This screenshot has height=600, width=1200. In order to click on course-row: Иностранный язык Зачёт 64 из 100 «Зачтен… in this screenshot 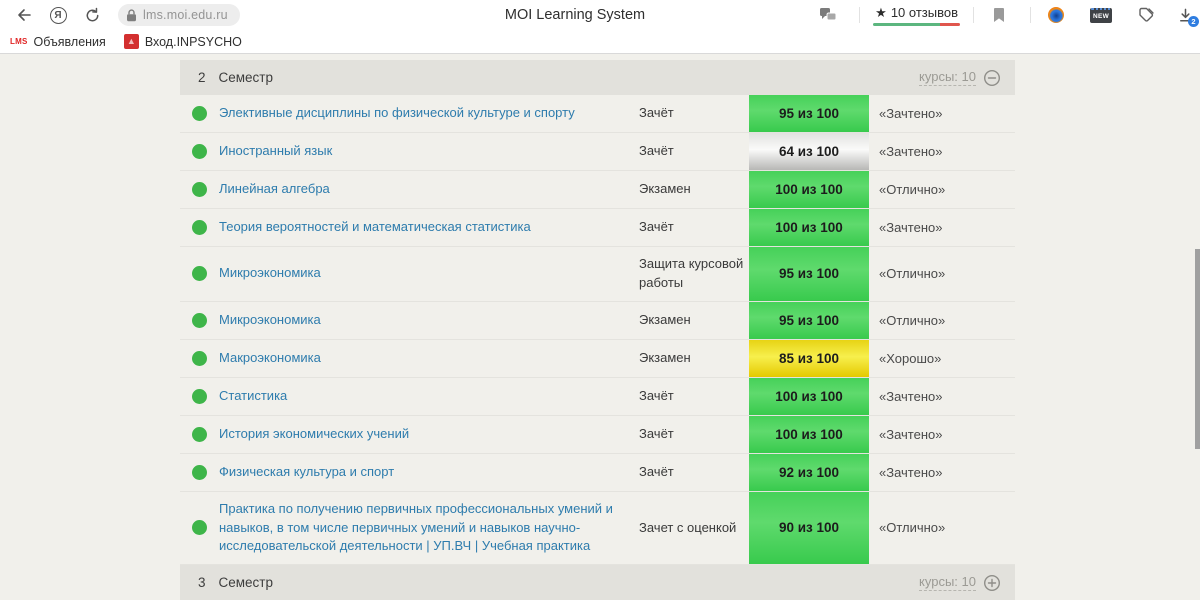, I will do `click(597, 152)`.